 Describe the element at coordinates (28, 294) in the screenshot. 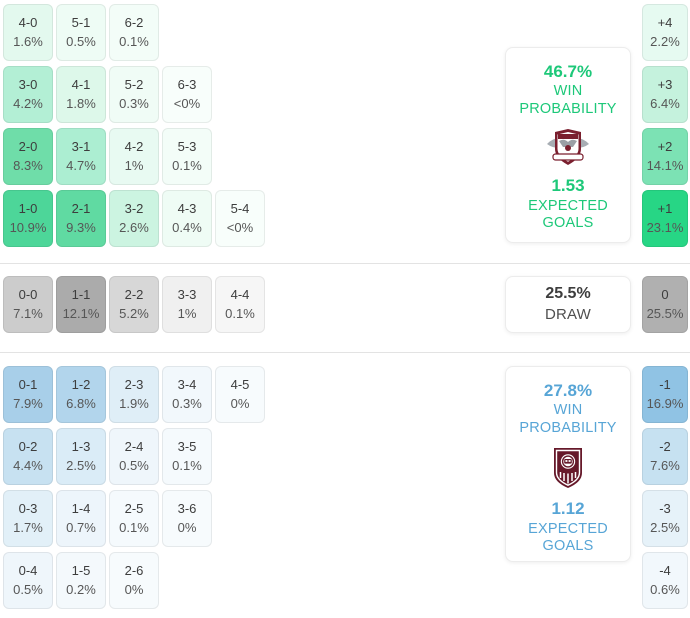

I see `cell-score: 0-0` at that location.